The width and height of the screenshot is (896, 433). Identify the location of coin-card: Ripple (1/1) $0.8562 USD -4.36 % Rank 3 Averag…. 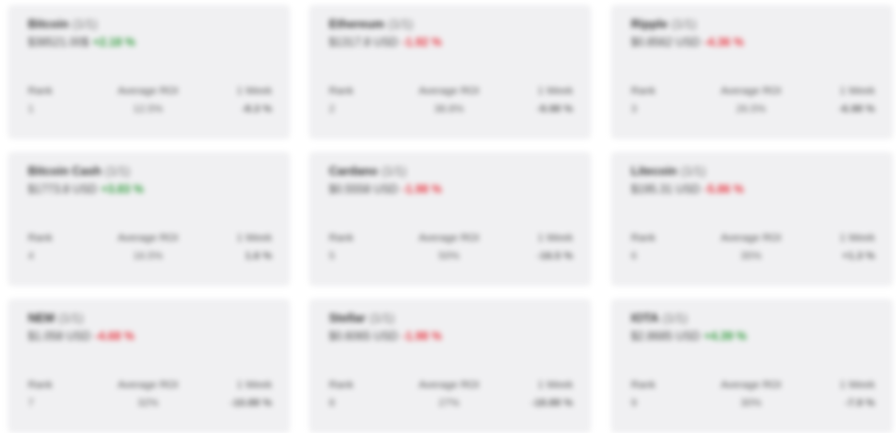
(752, 72).